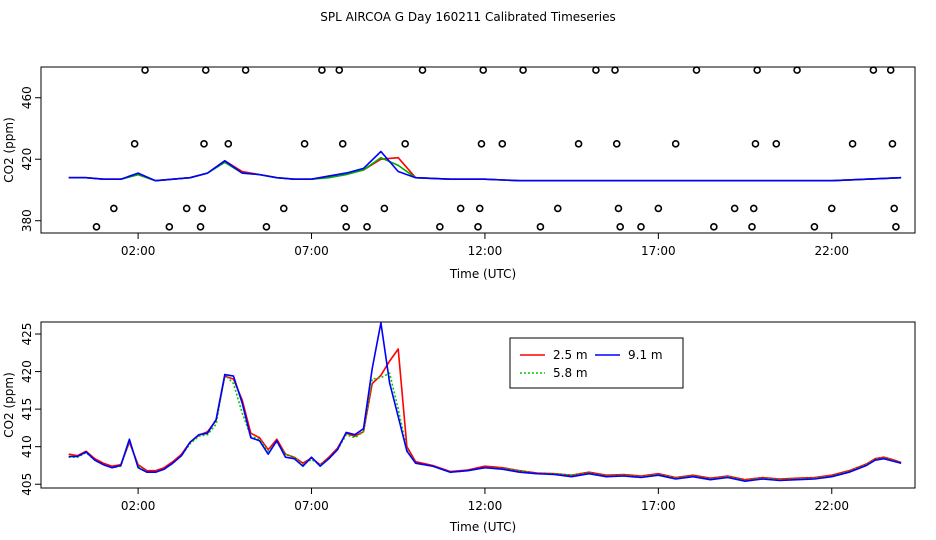 The width and height of the screenshot is (936, 540). What do you see at coordinates (570, 355) in the screenshot?
I see `legend-label: 2.5 m` at bounding box center [570, 355].